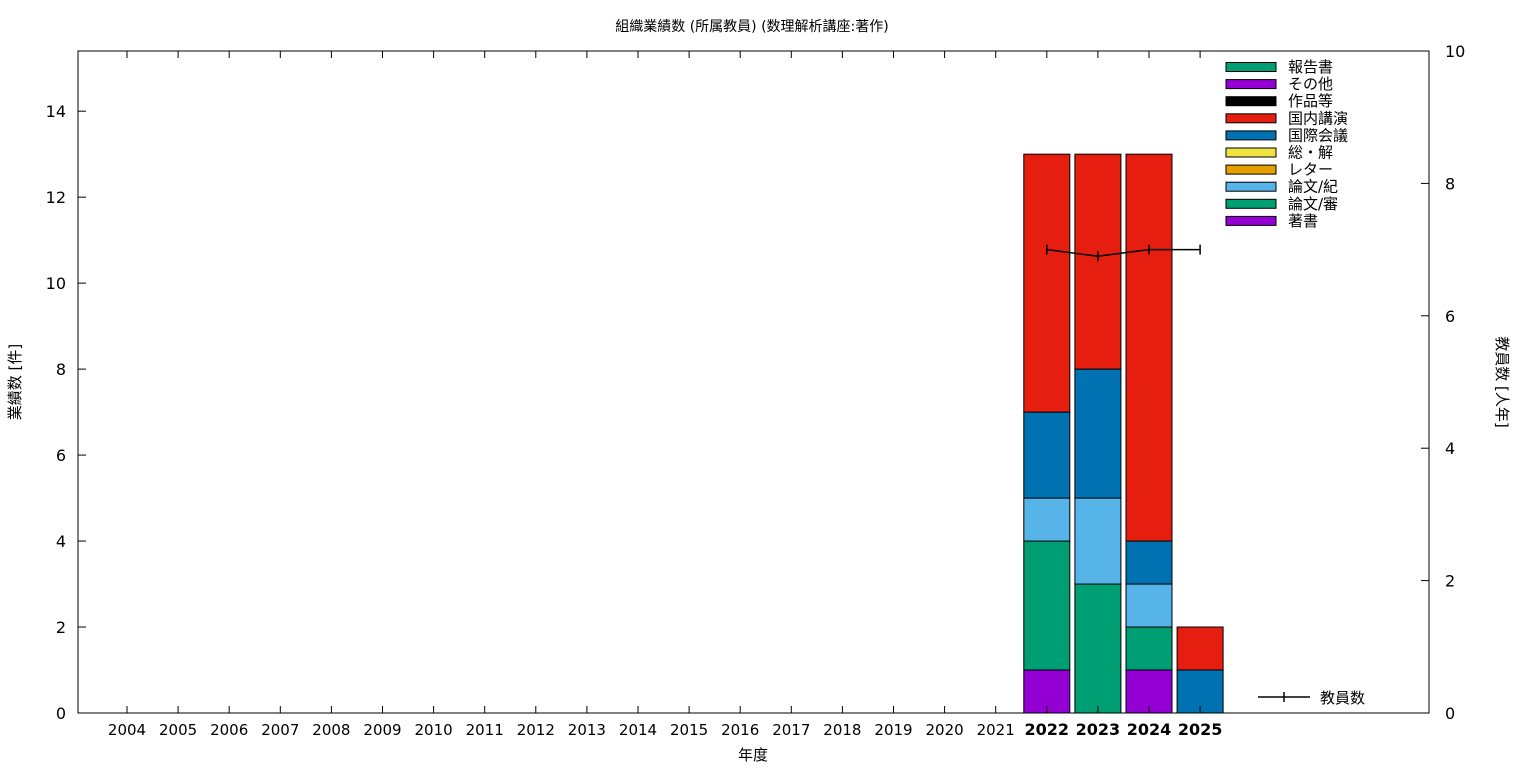 This screenshot has height=768, width=1536. I want to click on x-tick-label: 2017, so click(791, 730).